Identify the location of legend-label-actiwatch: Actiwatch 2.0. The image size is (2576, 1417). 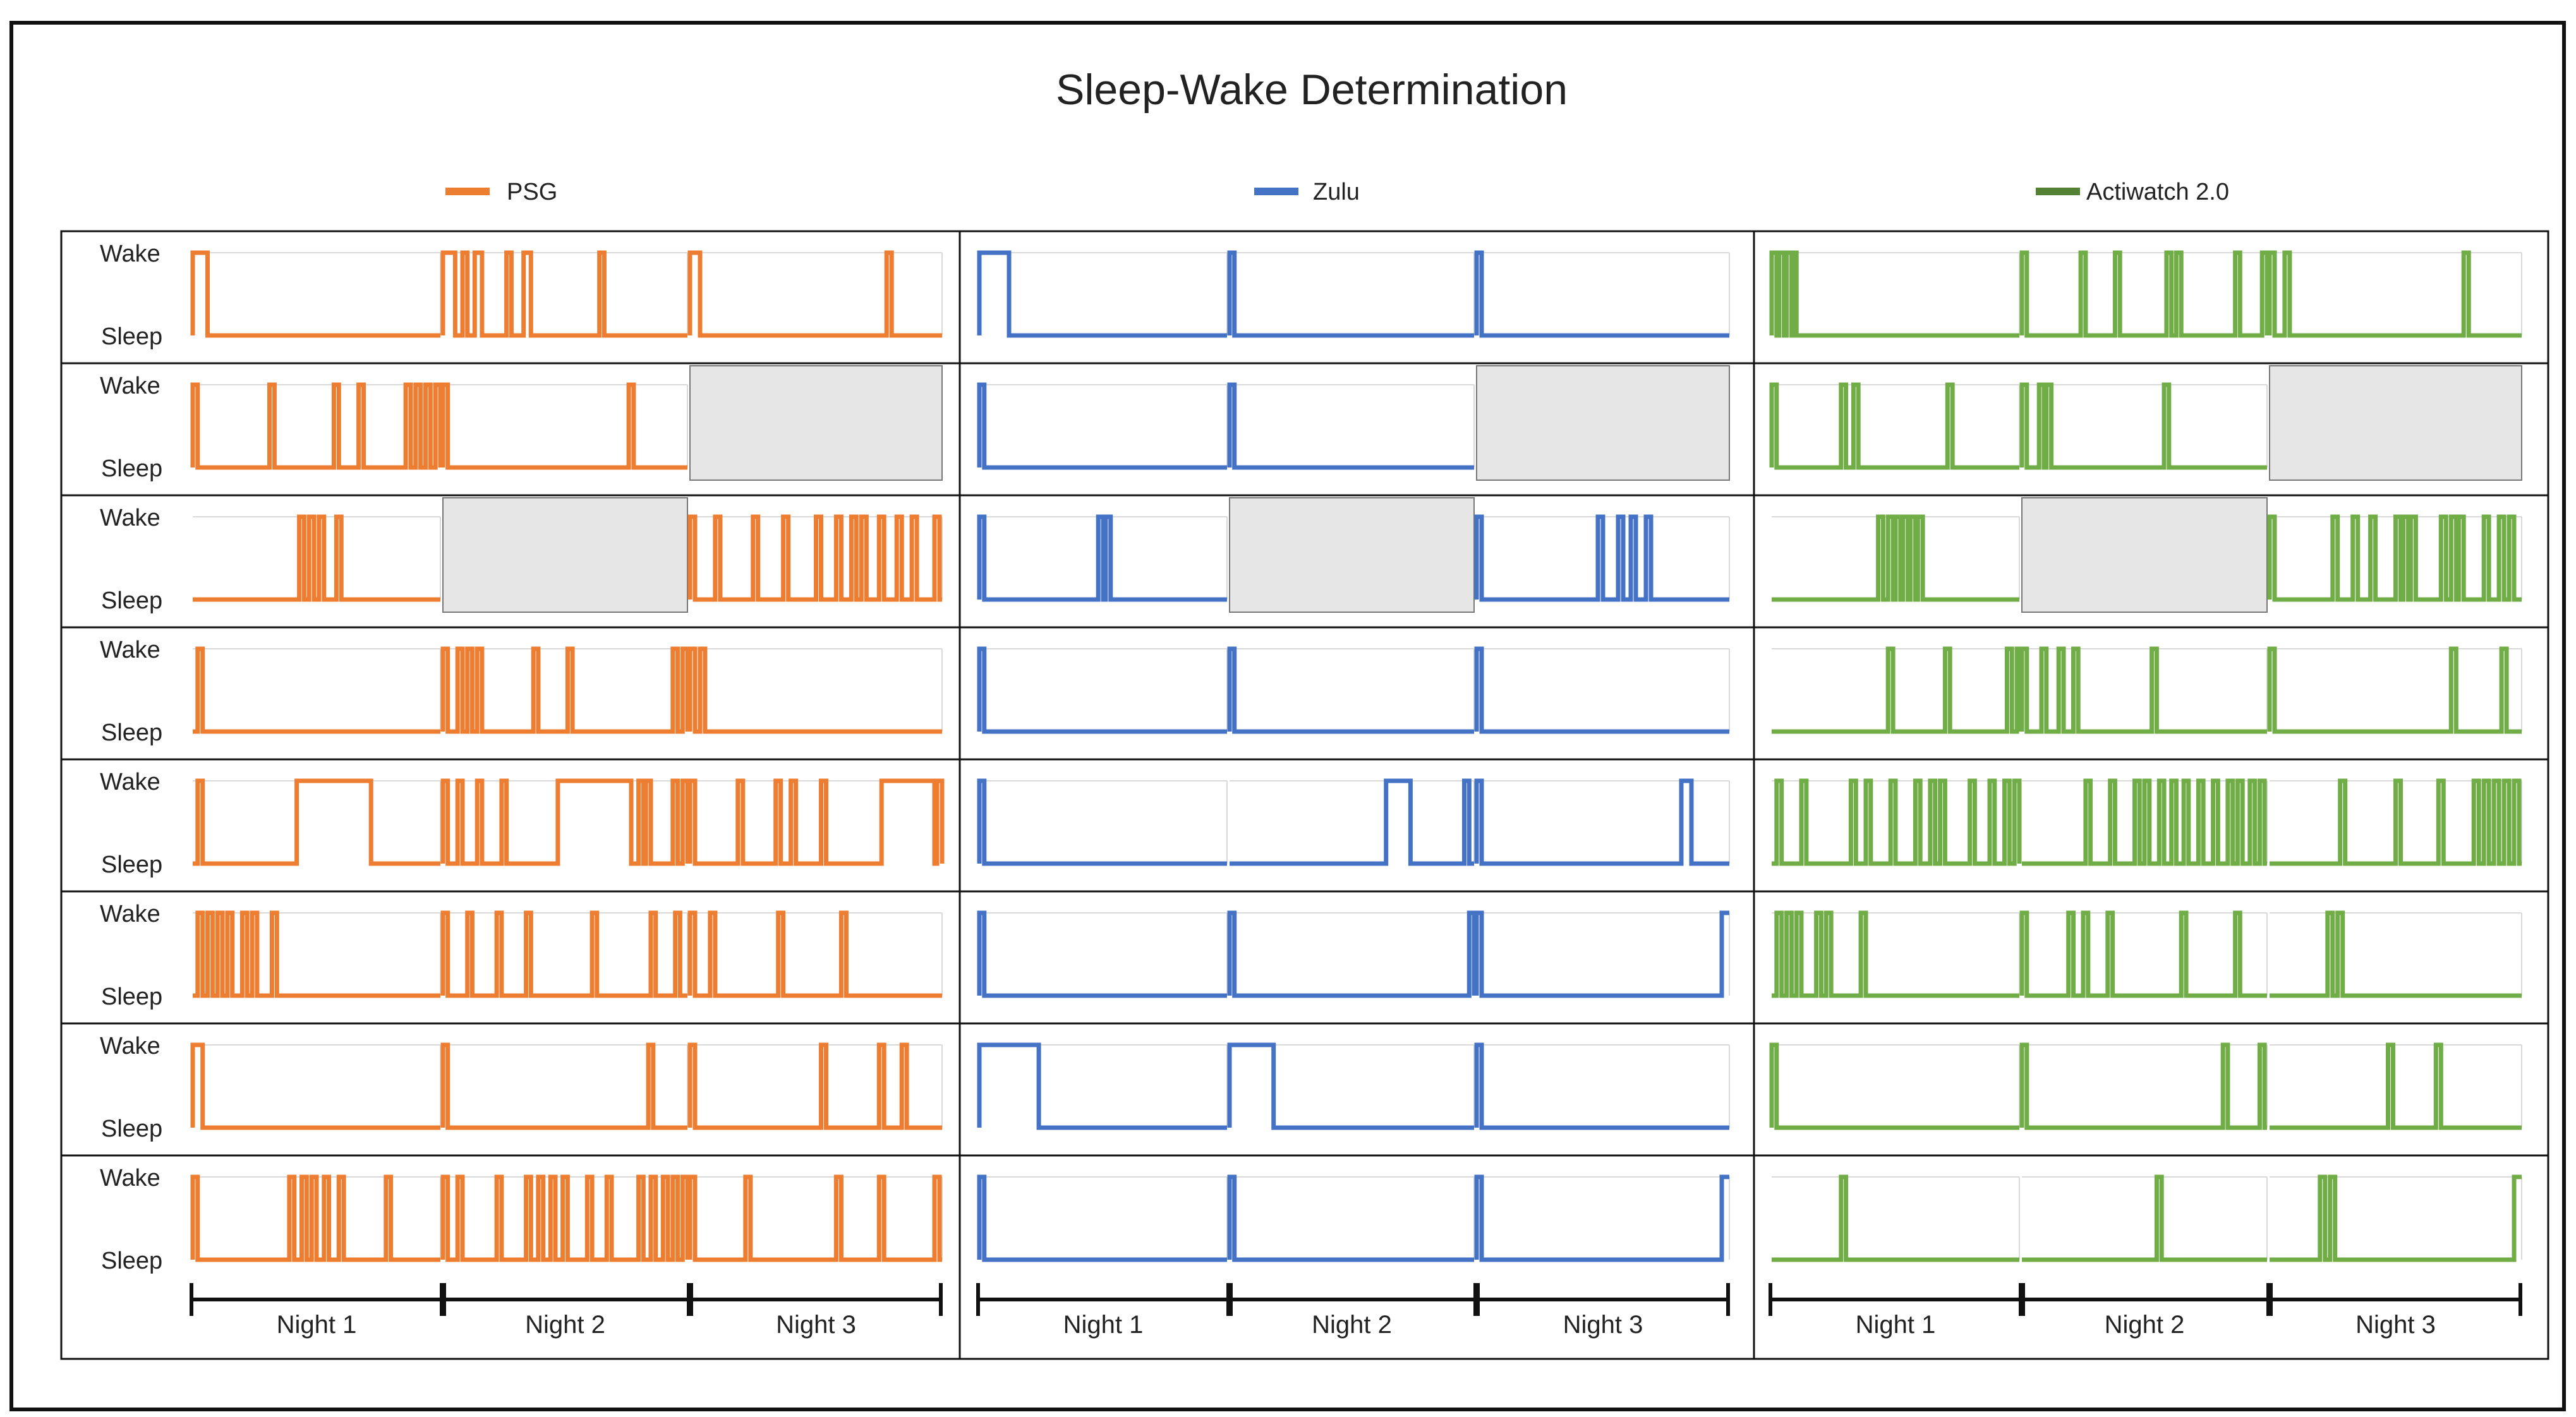
(2157, 192).